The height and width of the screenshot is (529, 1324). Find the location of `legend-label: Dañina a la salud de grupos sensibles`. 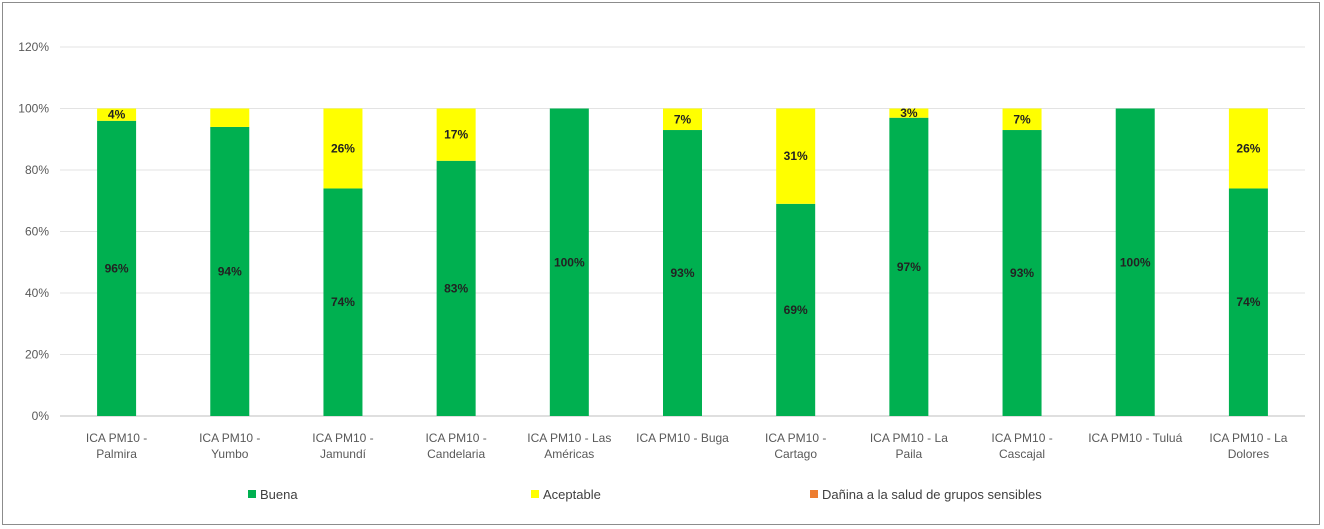

legend-label: Dañina a la salud de grupos sensibles is located at coordinates (932, 494).